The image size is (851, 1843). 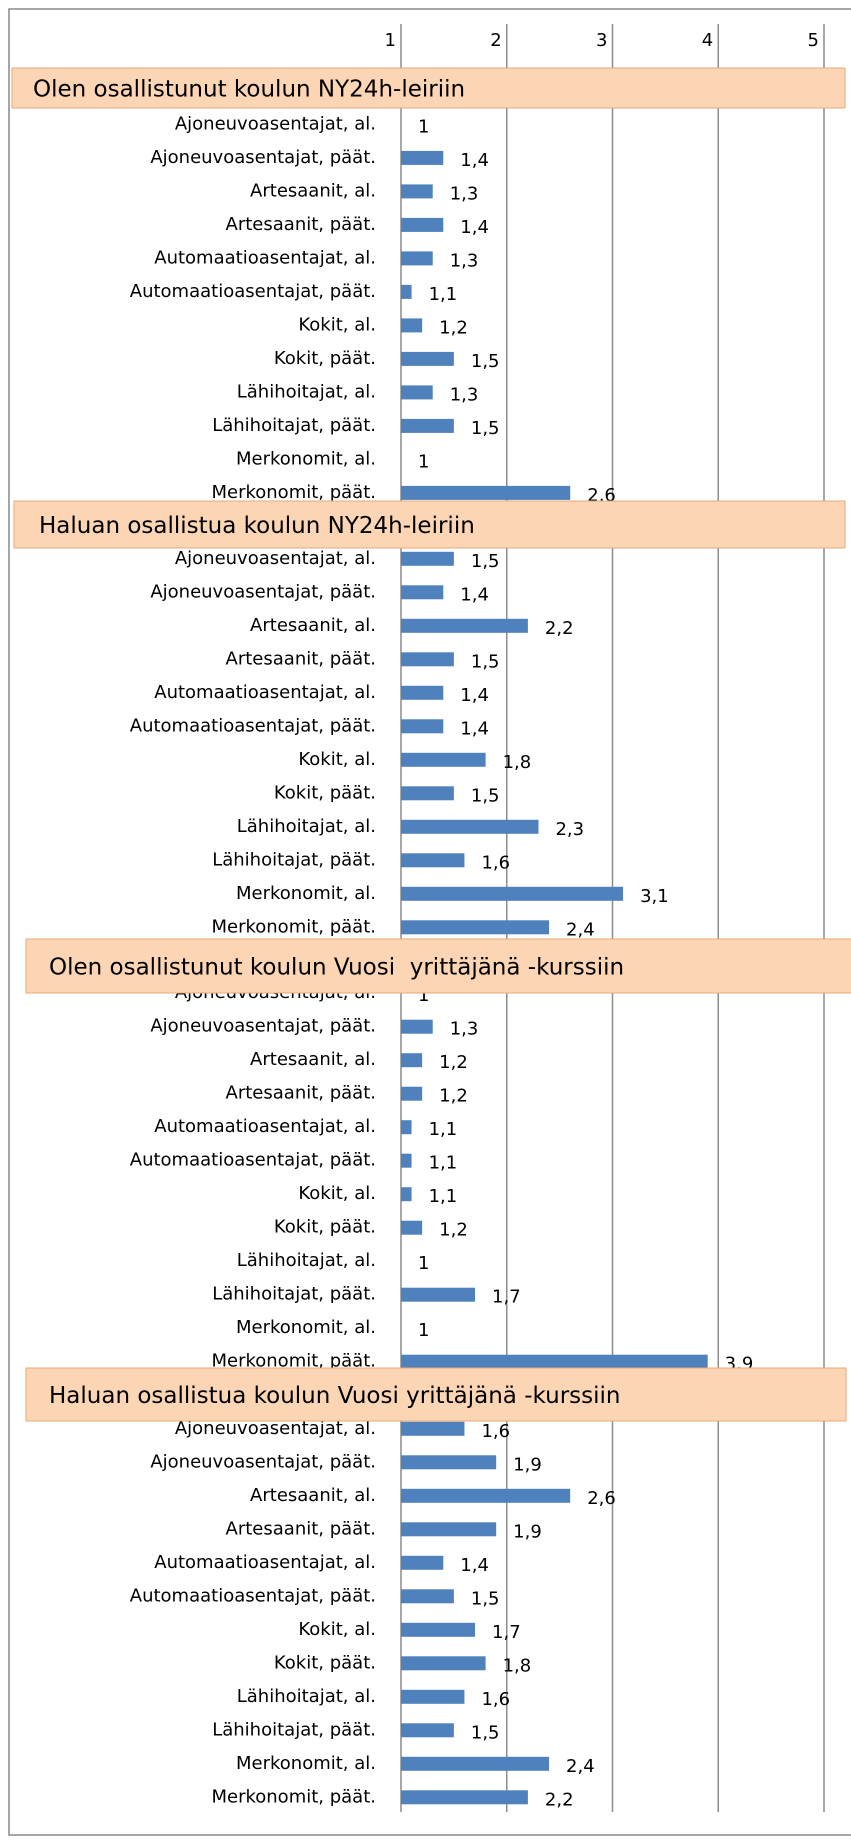 I want to click on section-title: Haluan osallistua koulun NY24h-leiriin, so click(x=257, y=526).